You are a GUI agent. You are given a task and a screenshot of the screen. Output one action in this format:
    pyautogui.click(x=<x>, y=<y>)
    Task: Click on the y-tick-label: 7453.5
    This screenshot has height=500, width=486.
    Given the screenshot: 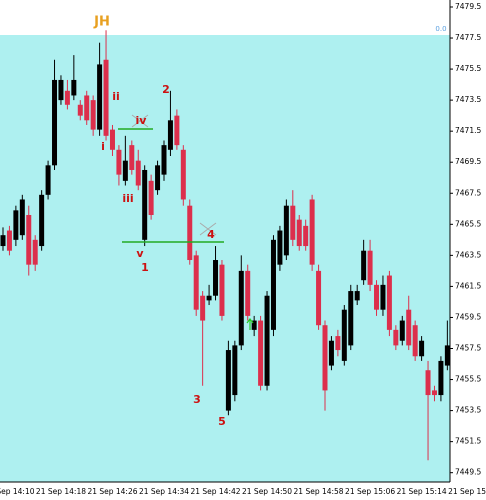 What is the action you would take?
    pyautogui.click(x=468, y=410)
    